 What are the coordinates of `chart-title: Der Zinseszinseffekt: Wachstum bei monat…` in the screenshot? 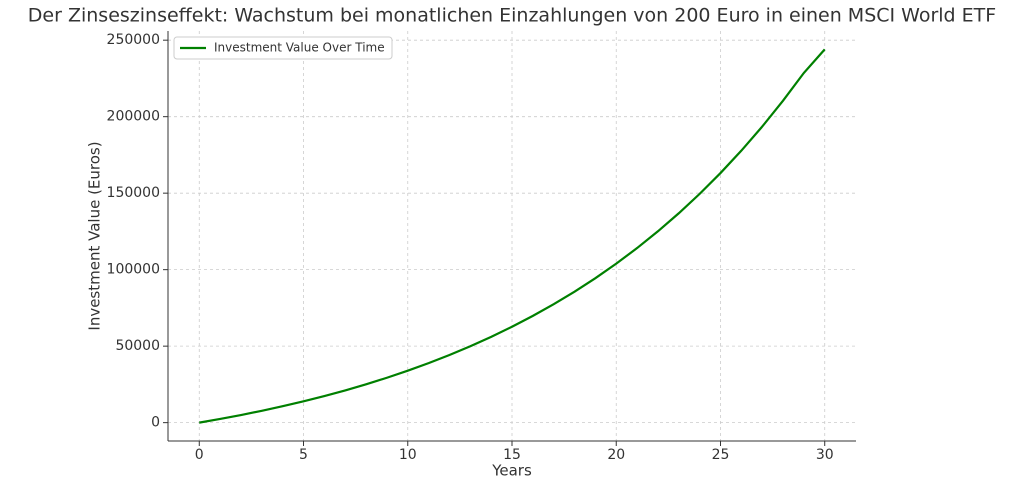 It's located at (512, 16).